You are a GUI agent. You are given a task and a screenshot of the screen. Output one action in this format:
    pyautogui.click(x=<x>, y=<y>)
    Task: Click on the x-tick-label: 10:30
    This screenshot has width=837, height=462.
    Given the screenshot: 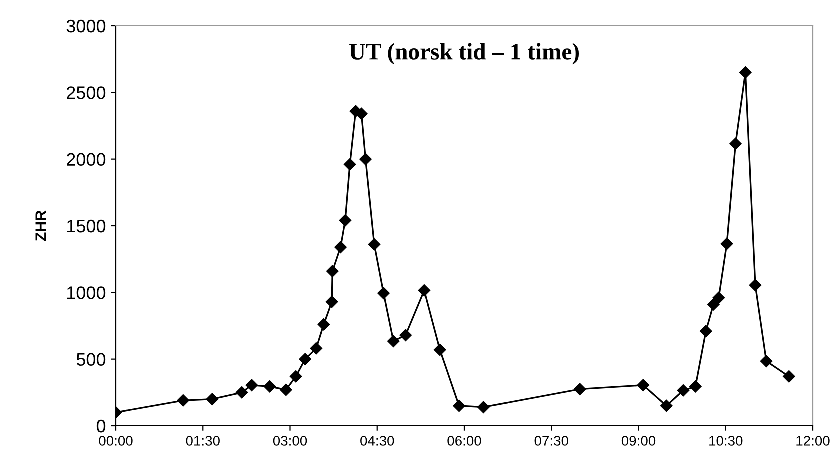 What is the action you would take?
    pyautogui.click(x=726, y=441)
    